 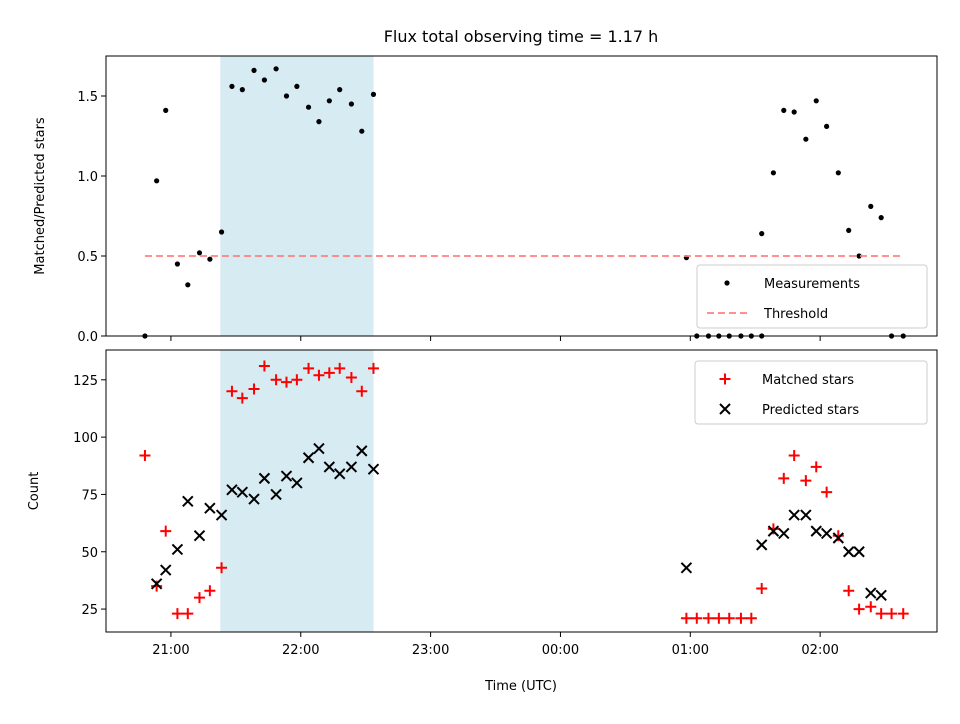 What do you see at coordinates (40, 196) in the screenshot?
I see `top-panel-ylabel: Matched/Predicted stars` at bounding box center [40, 196].